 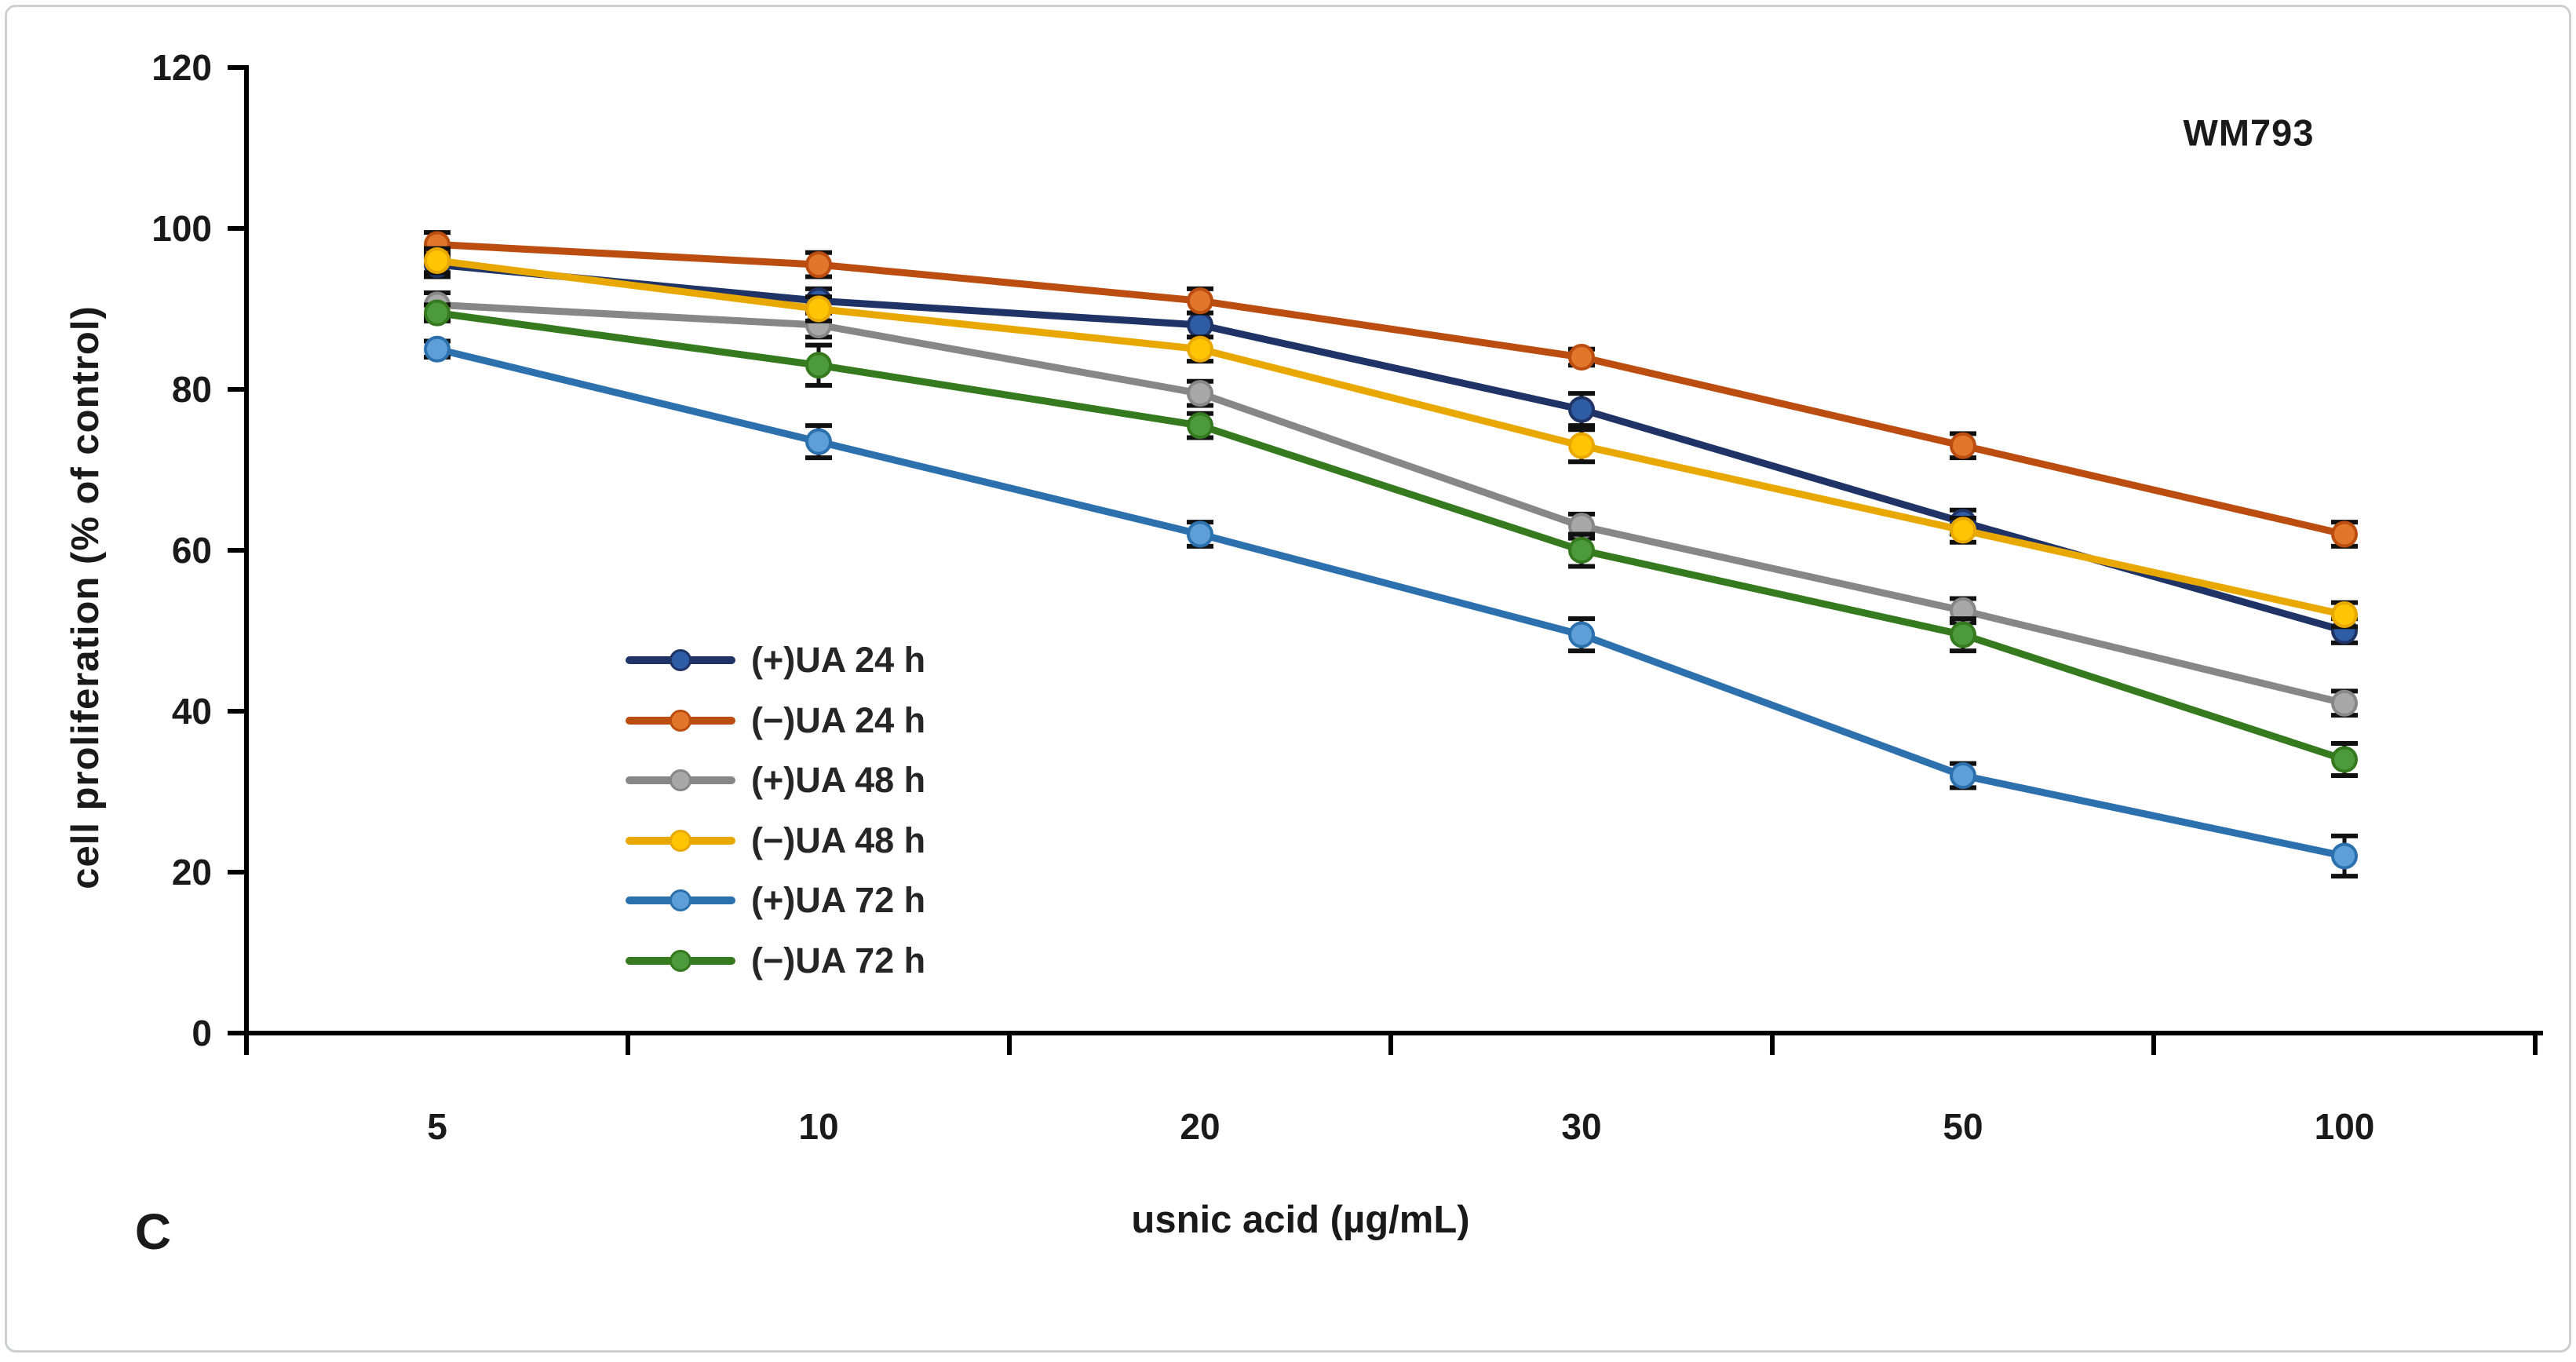 What do you see at coordinates (153, 1231) in the screenshot?
I see `panel-label: C` at bounding box center [153, 1231].